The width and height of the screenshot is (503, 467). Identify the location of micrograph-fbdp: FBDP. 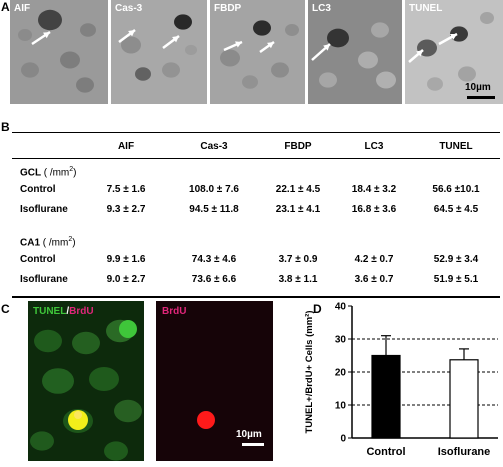
(257, 52).